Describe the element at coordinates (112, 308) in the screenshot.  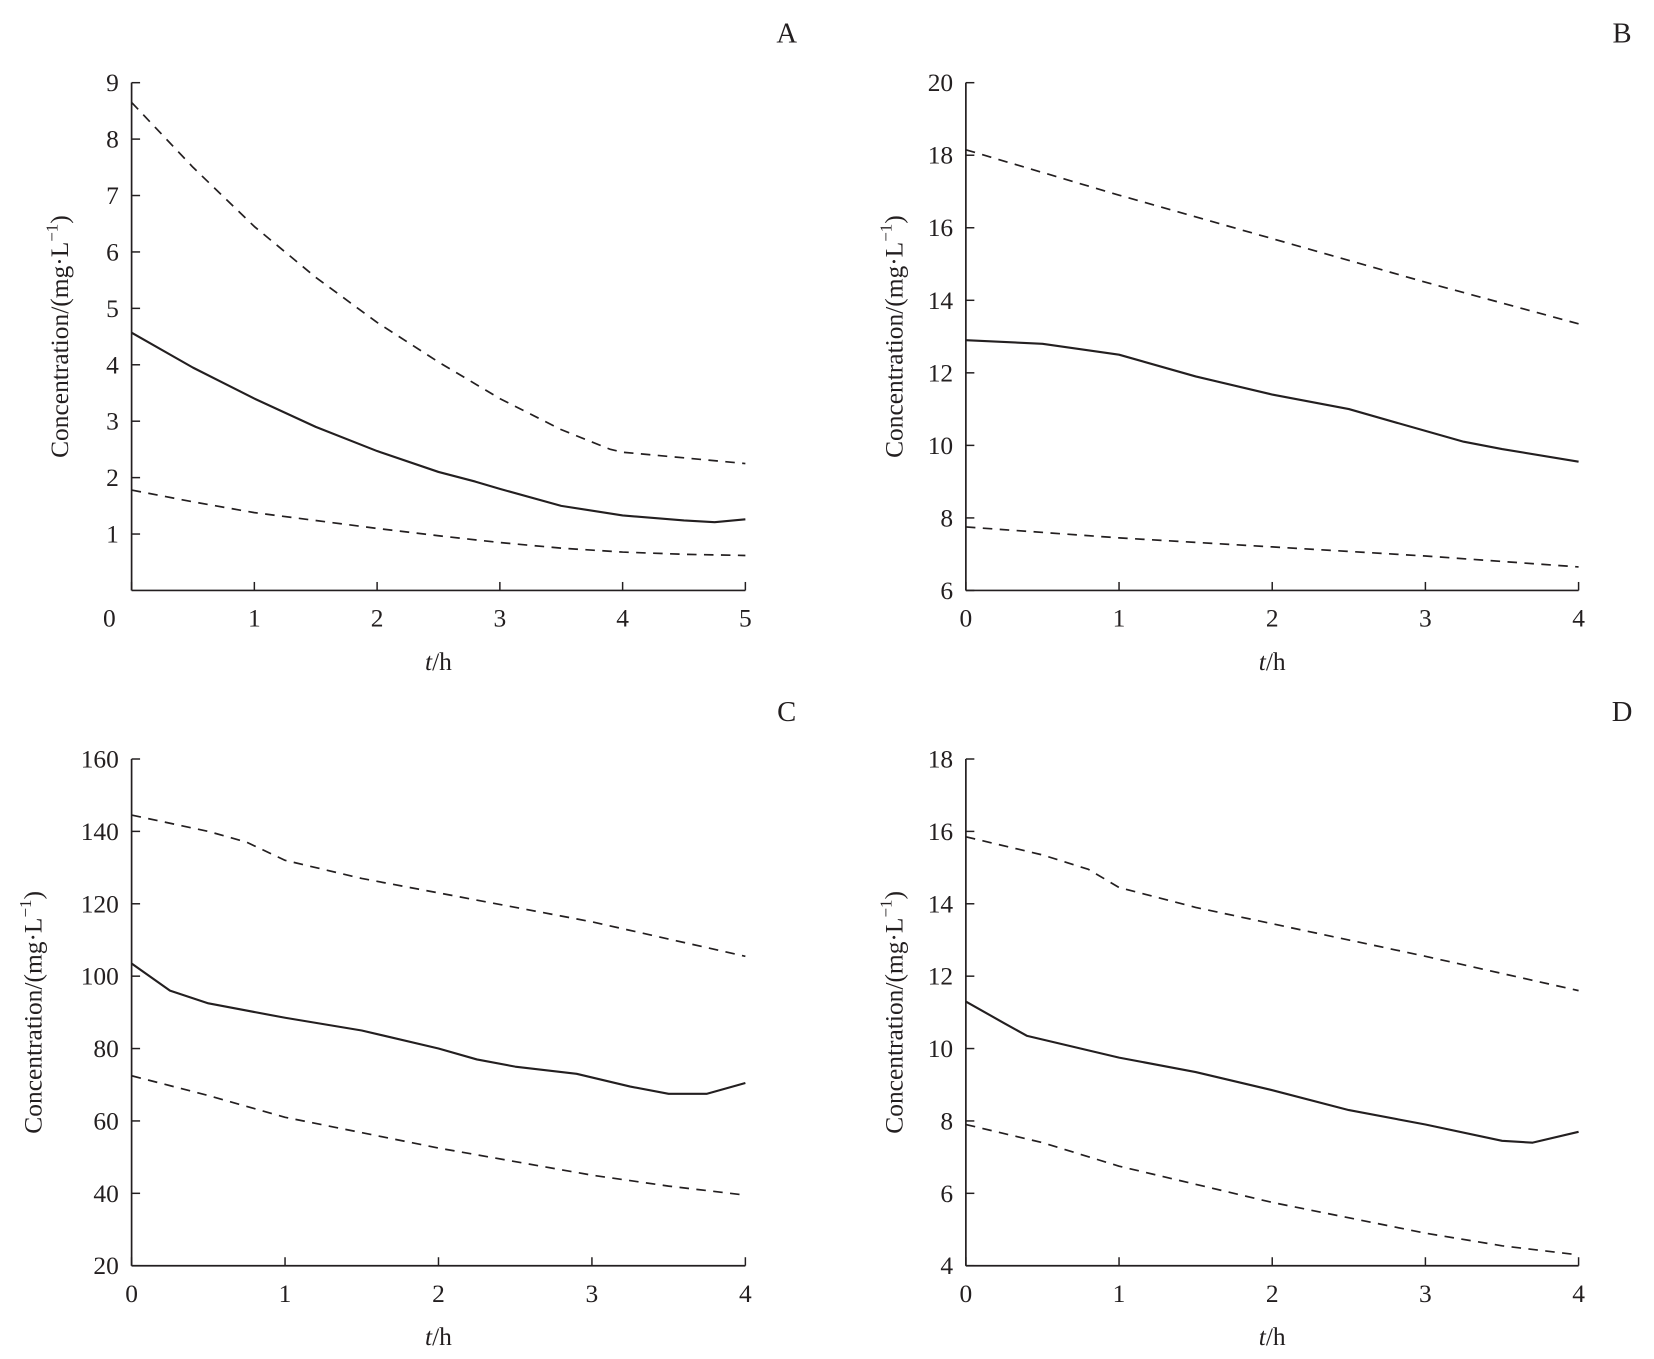
I see `y-tick-label: 5` at that location.